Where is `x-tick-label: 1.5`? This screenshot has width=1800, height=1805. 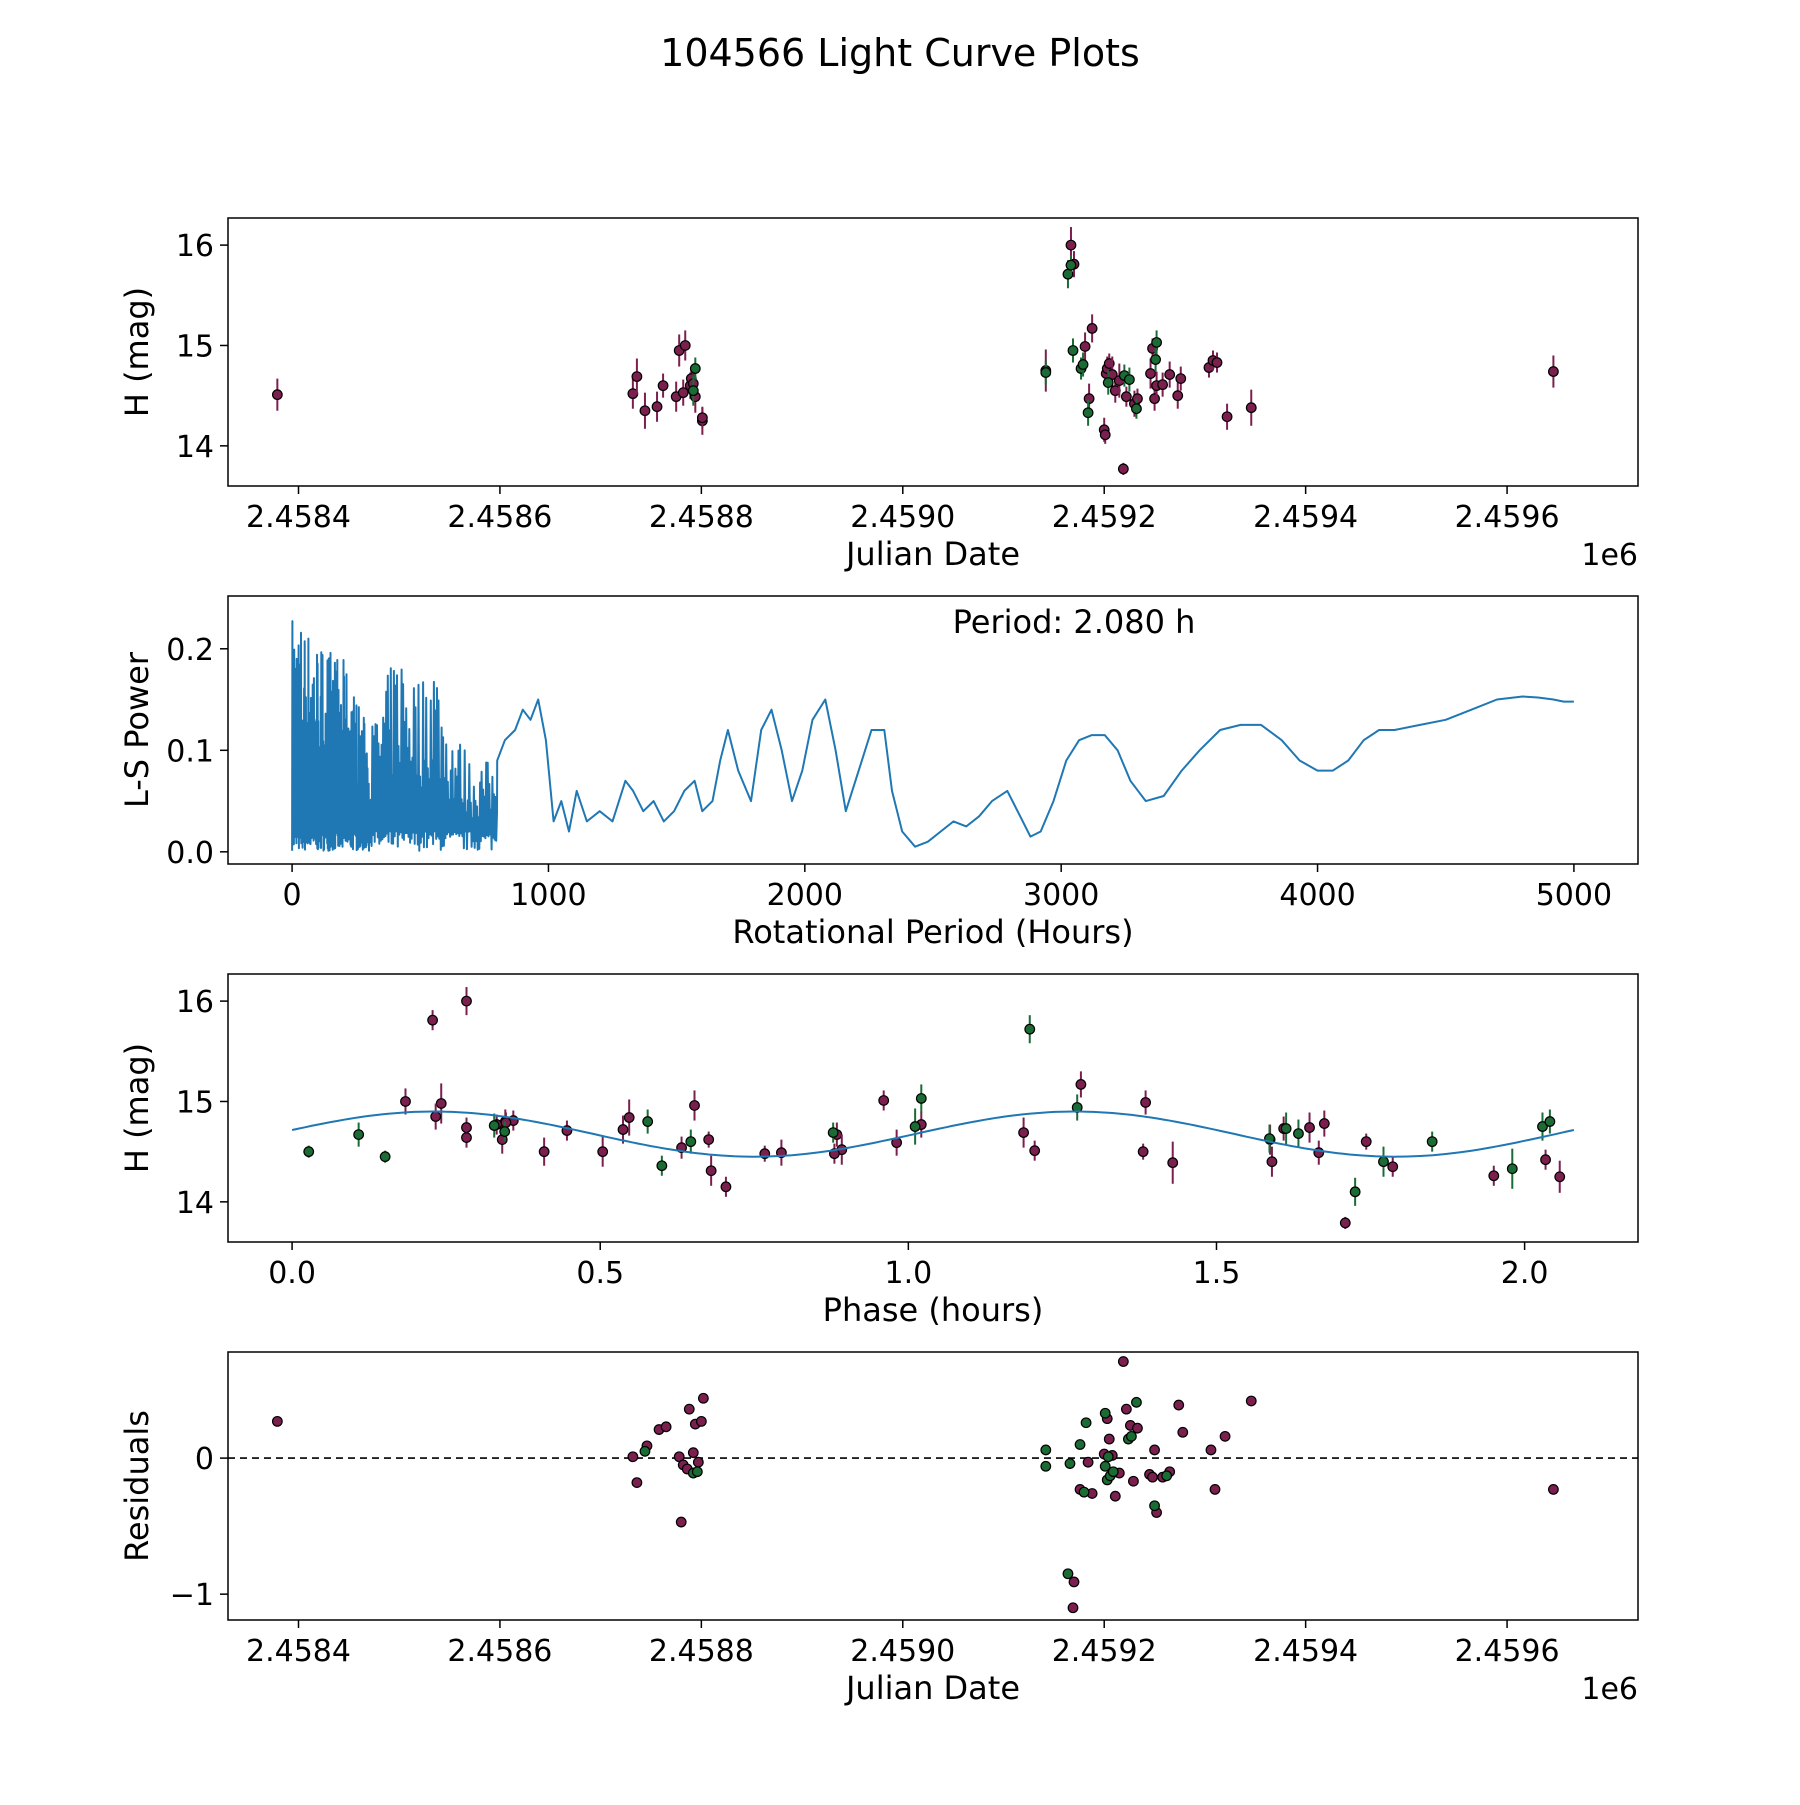
x-tick-label: 1.5 is located at coordinates (1217, 1273).